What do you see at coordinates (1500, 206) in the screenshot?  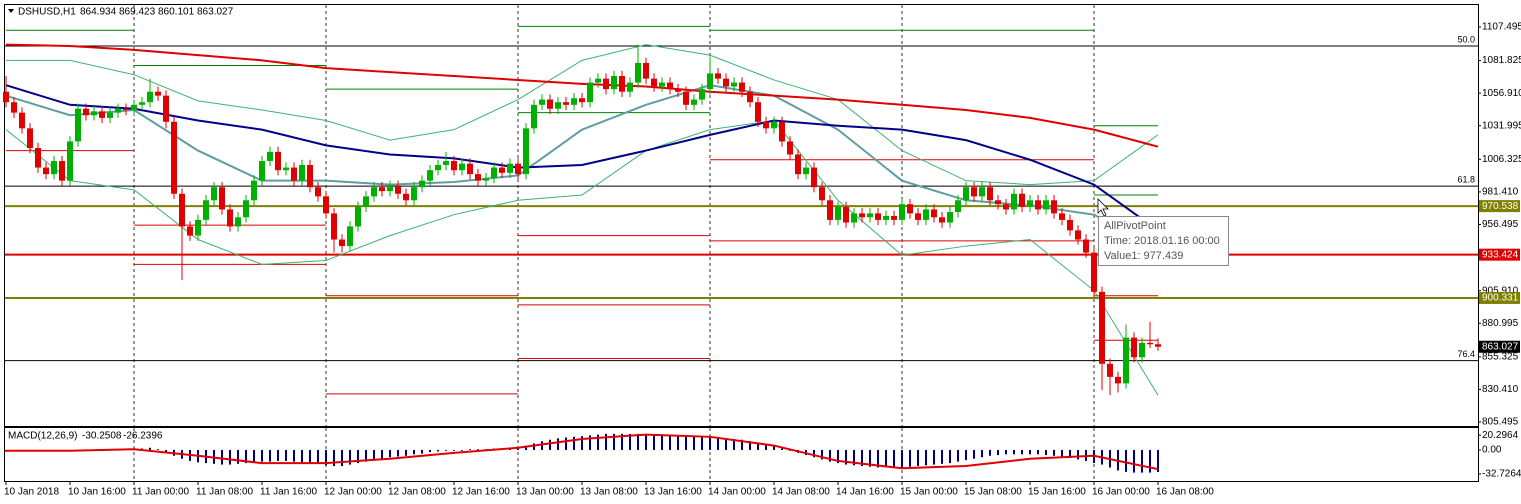 I see `price-label: 970.538` at bounding box center [1500, 206].